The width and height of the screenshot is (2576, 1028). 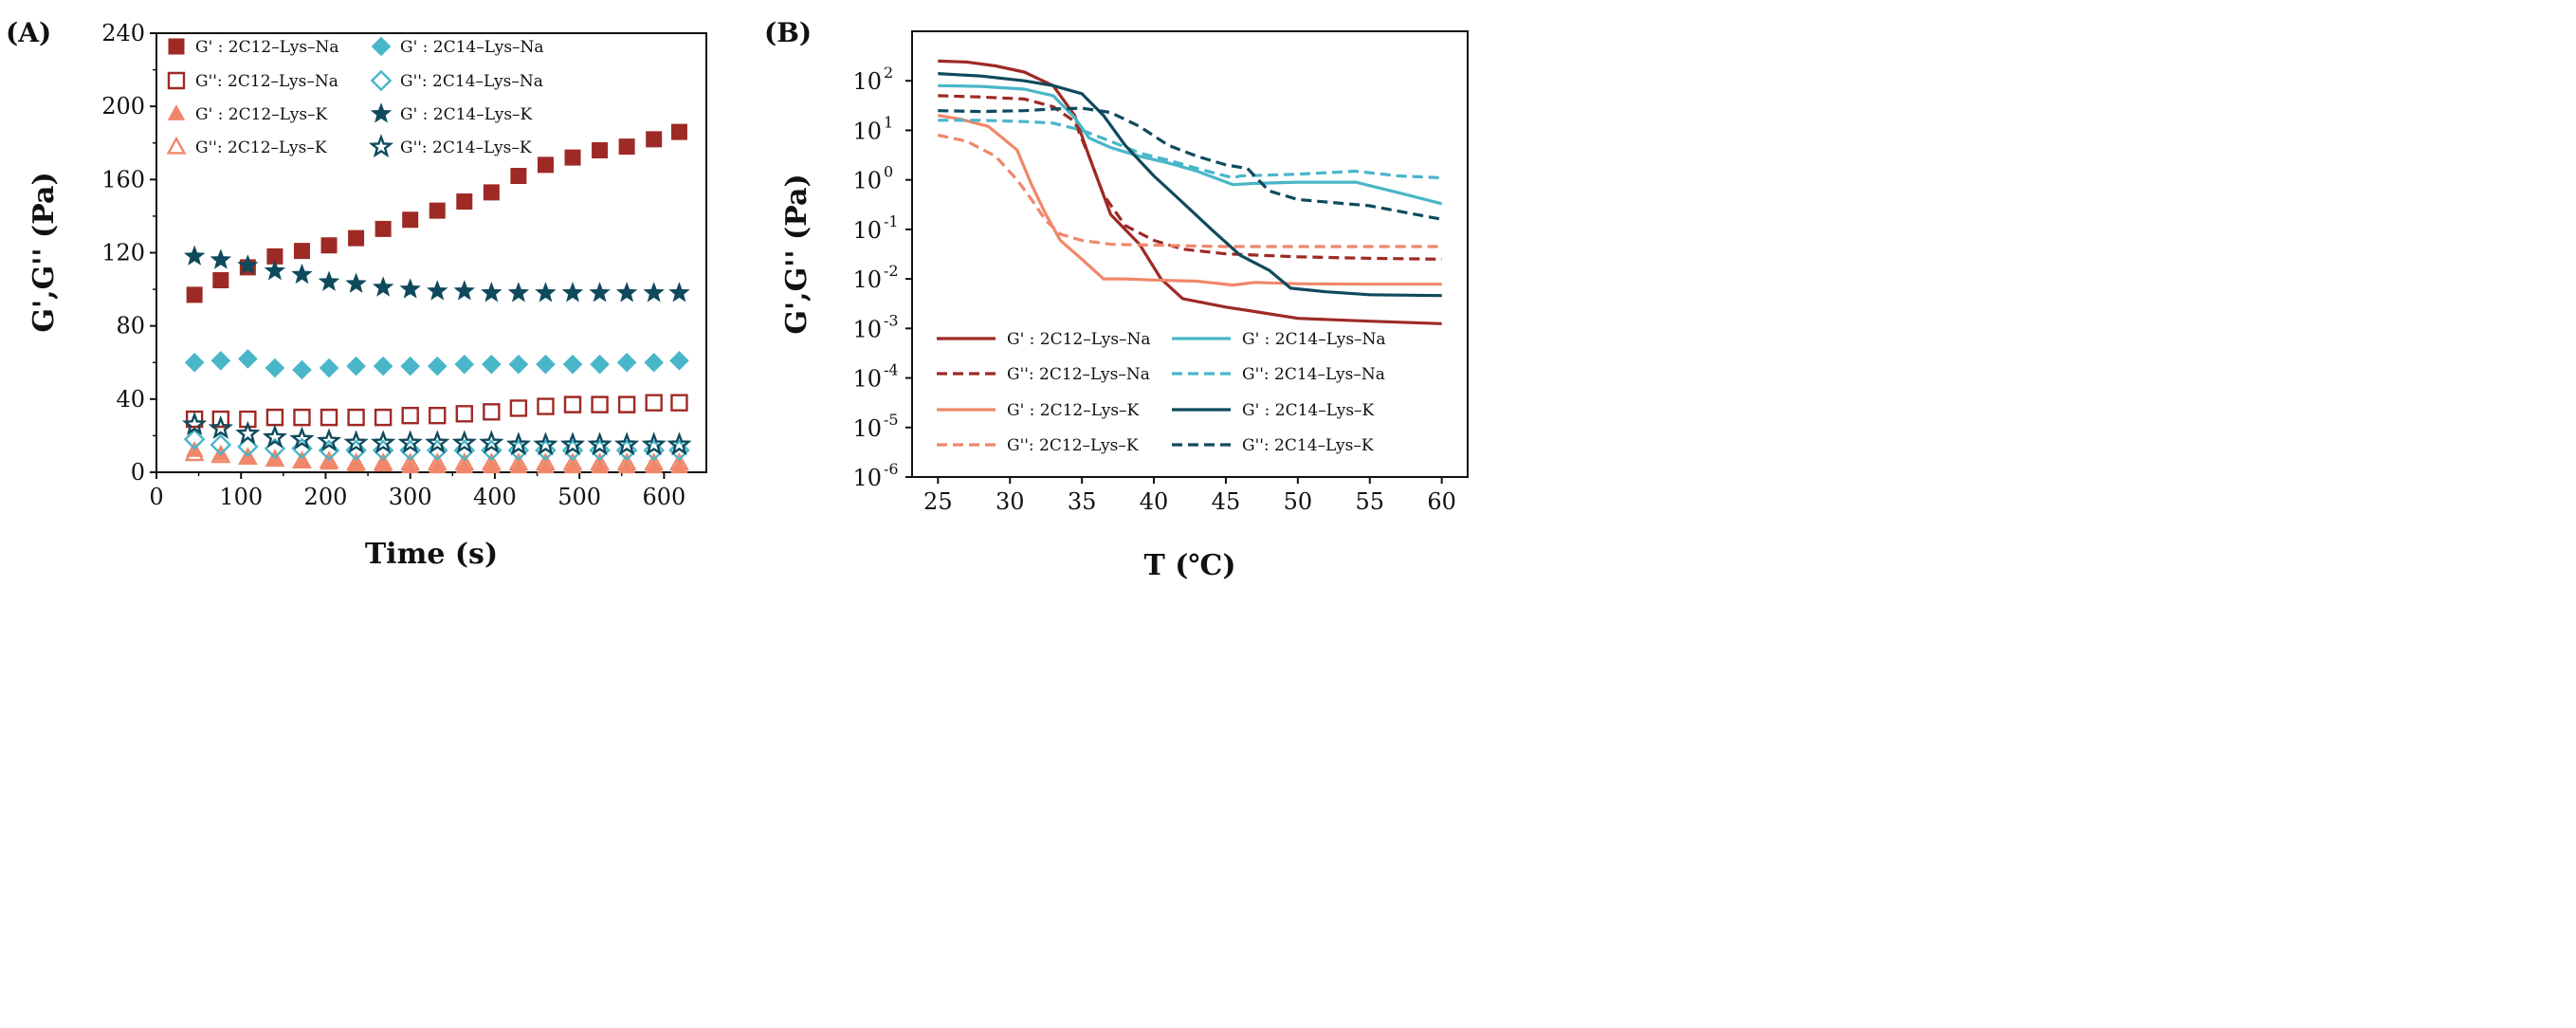 What do you see at coordinates (123, 106) in the screenshot?
I see `y-tick-label: 200` at bounding box center [123, 106].